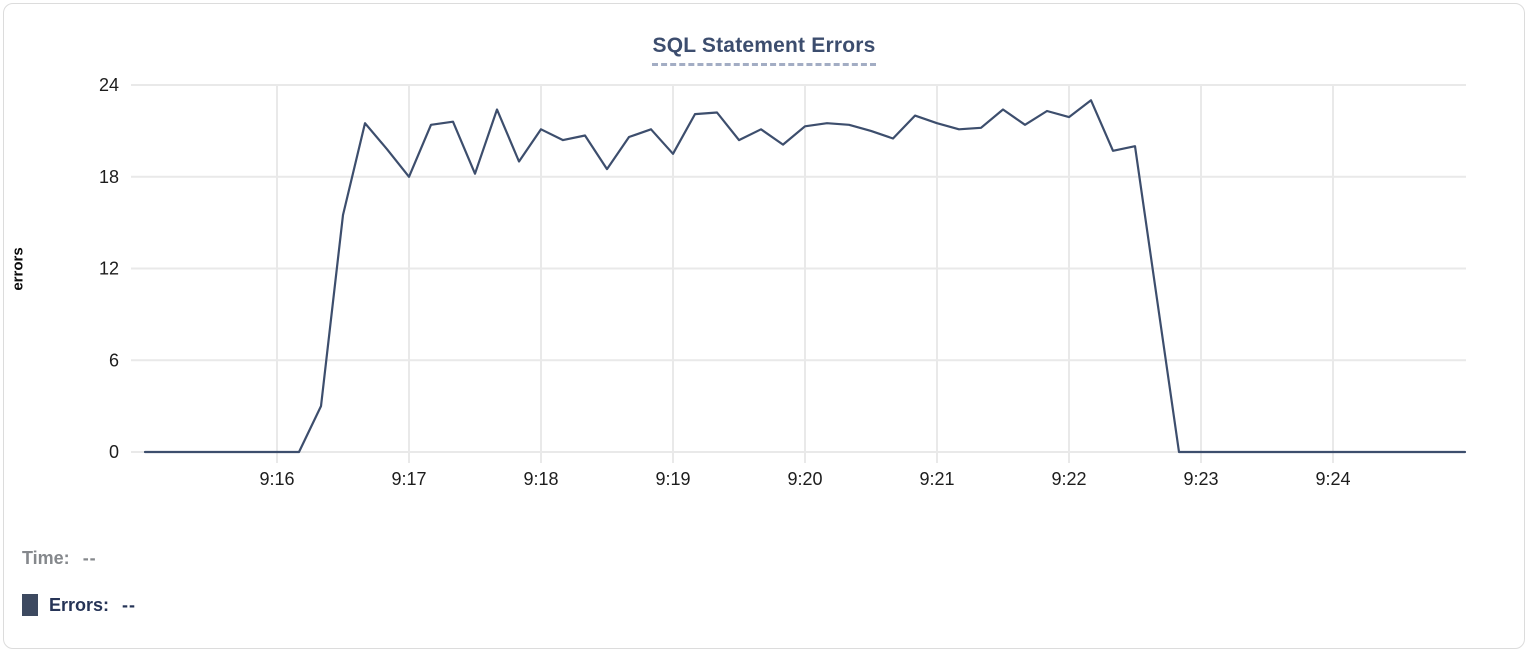 This screenshot has height=652, width=1528. What do you see at coordinates (114, 360) in the screenshot?
I see `y-tick-label: 6` at bounding box center [114, 360].